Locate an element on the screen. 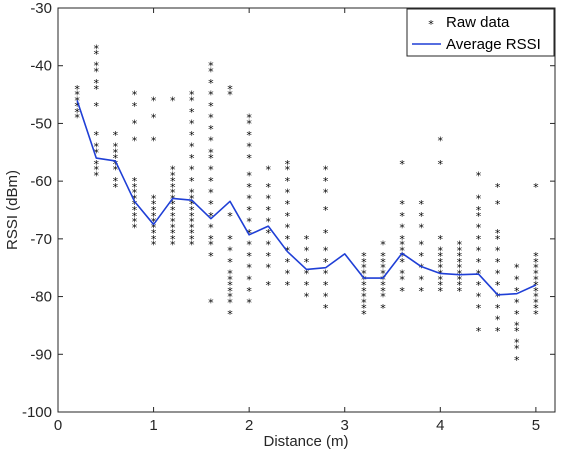  x-tick-label: 5 is located at coordinates (536, 425).